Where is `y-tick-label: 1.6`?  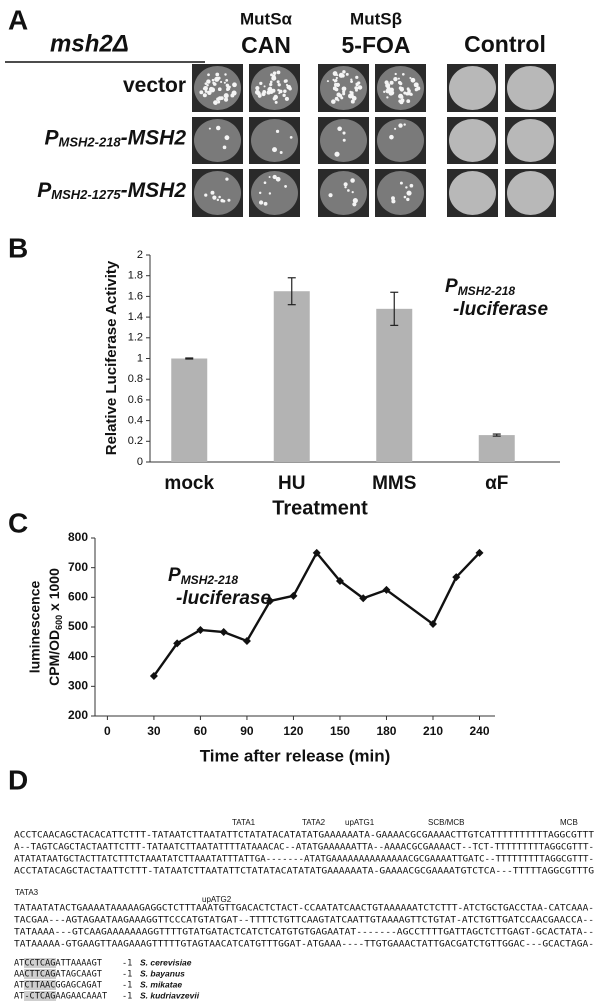 y-tick-label: 1.6 is located at coordinates (135, 296).